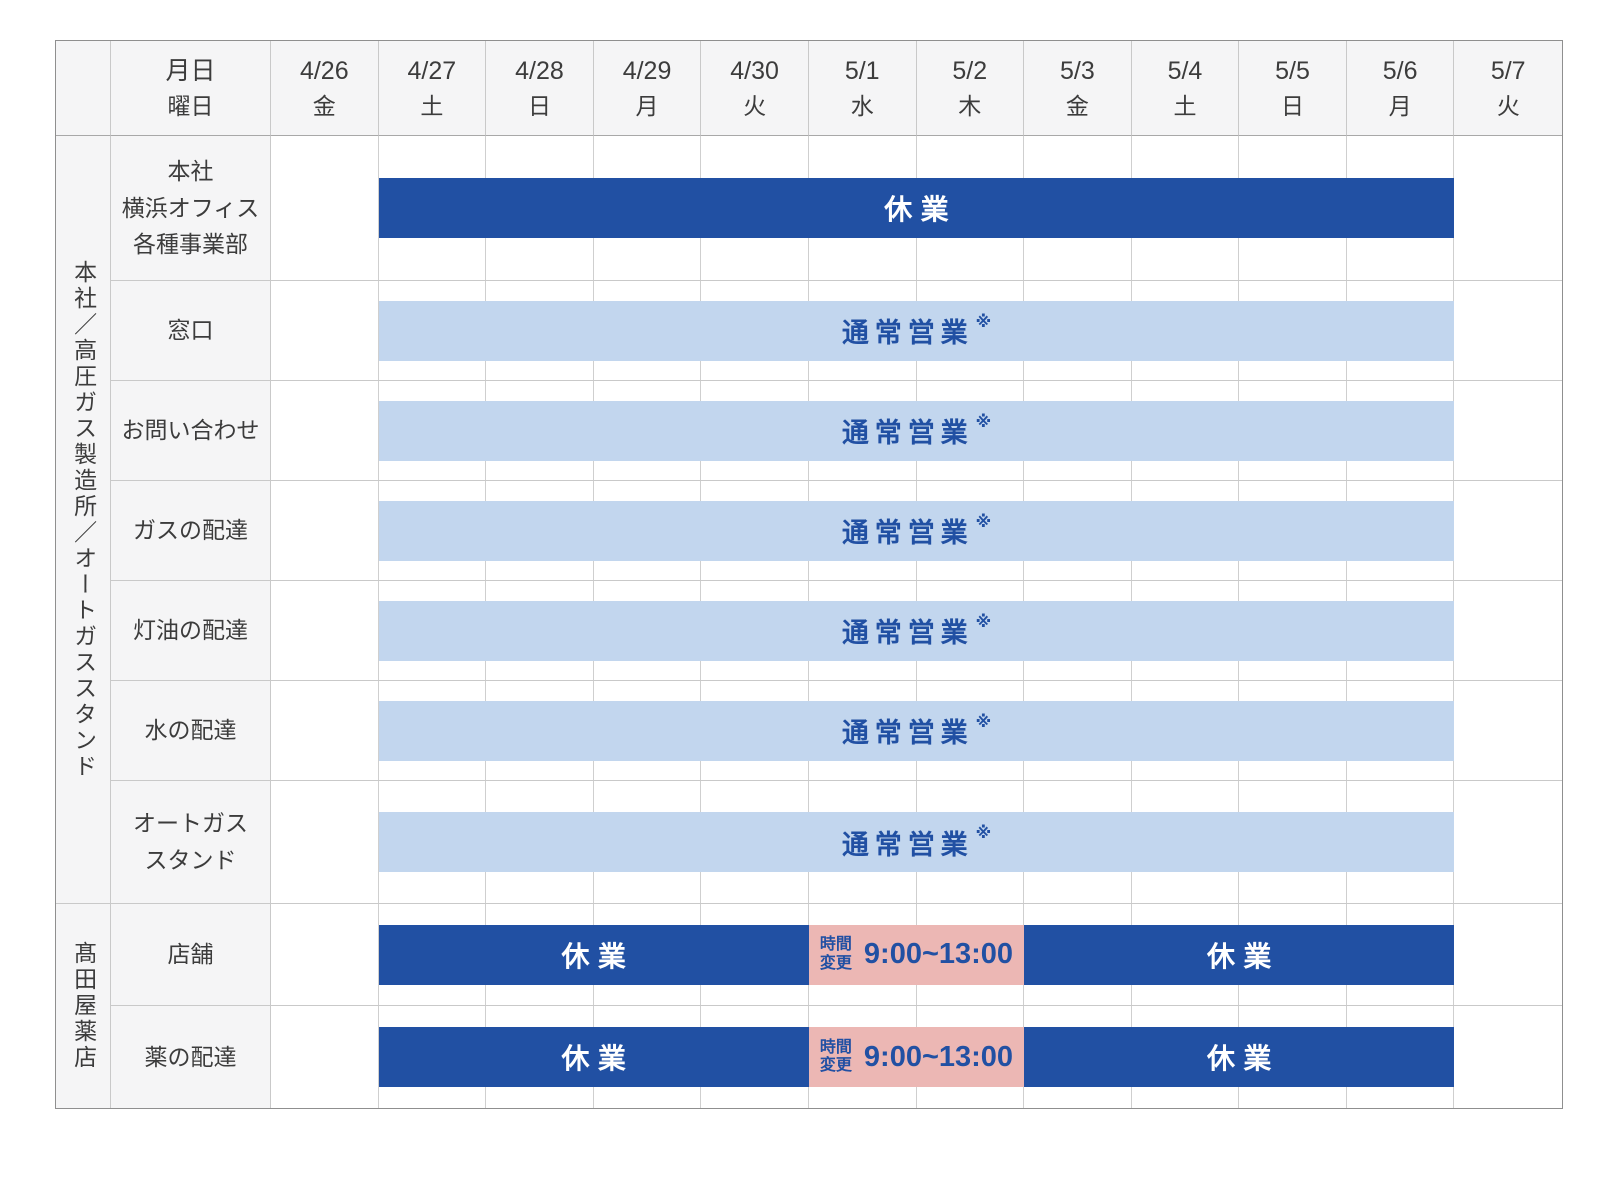 Image resolution: width=1617 pixels, height=1183 pixels. I want to click on row-label: 水の配達, so click(190, 730).